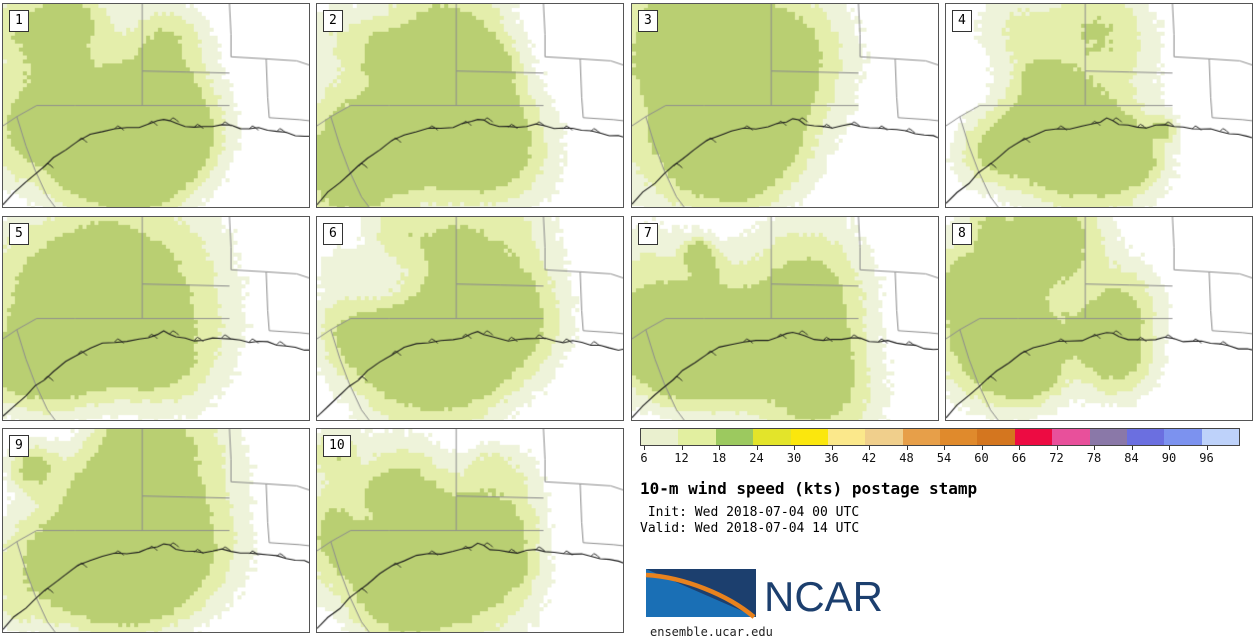 This screenshot has height=639, width=1260. Describe the element at coordinates (711, 632) in the screenshot. I see `branding-url: ensemble.ucar.edu` at that location.